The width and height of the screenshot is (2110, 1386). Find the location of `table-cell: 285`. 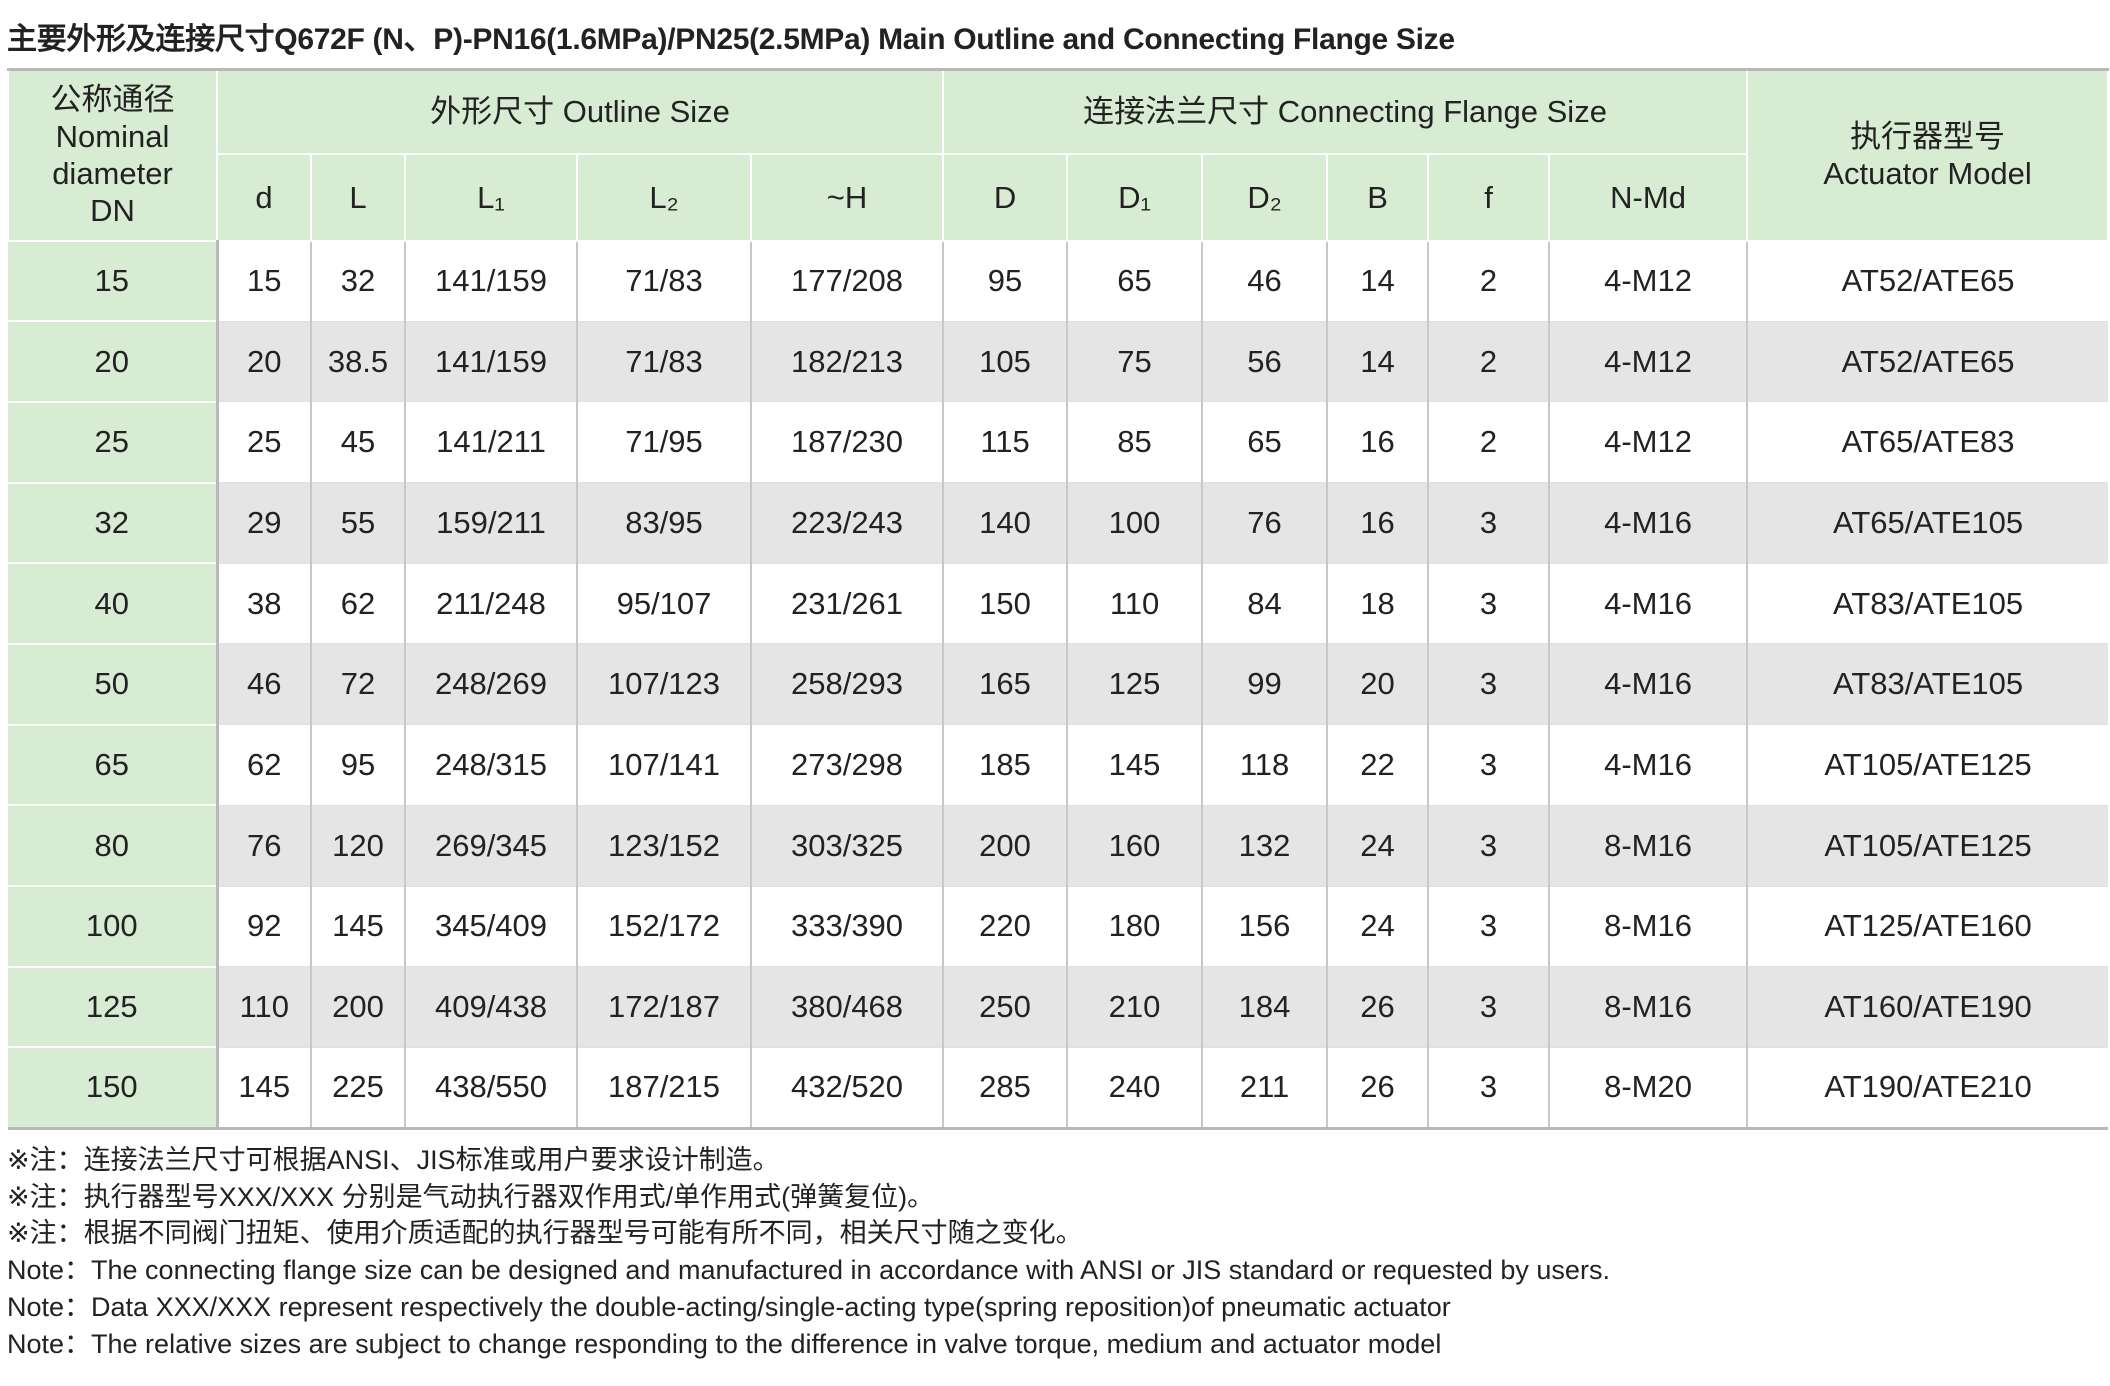

table-cell: 285 is located at coordinates (1005, 1088).